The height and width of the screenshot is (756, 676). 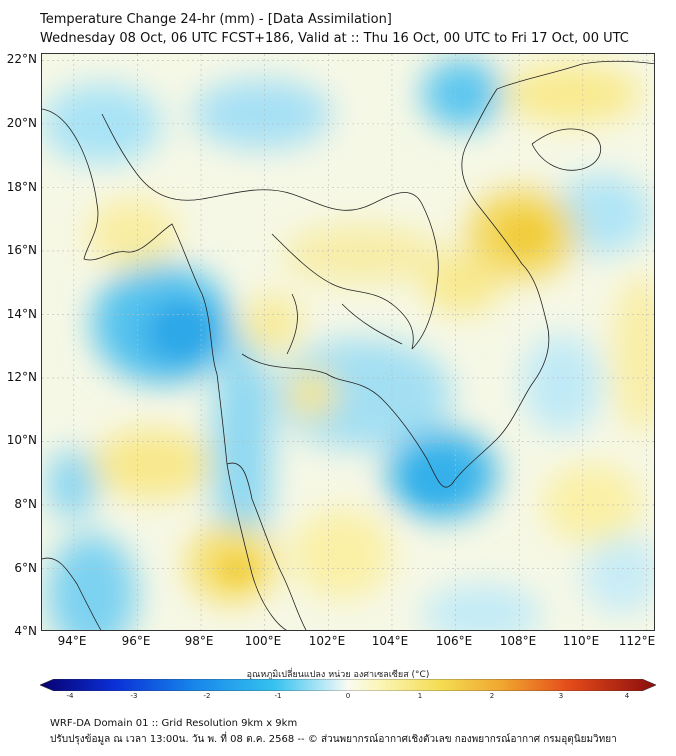 What do you see at coordinates (21, 377) in the screenshot?
I see `lat-tick-label: 12°N` at bounding box center [21, 377].